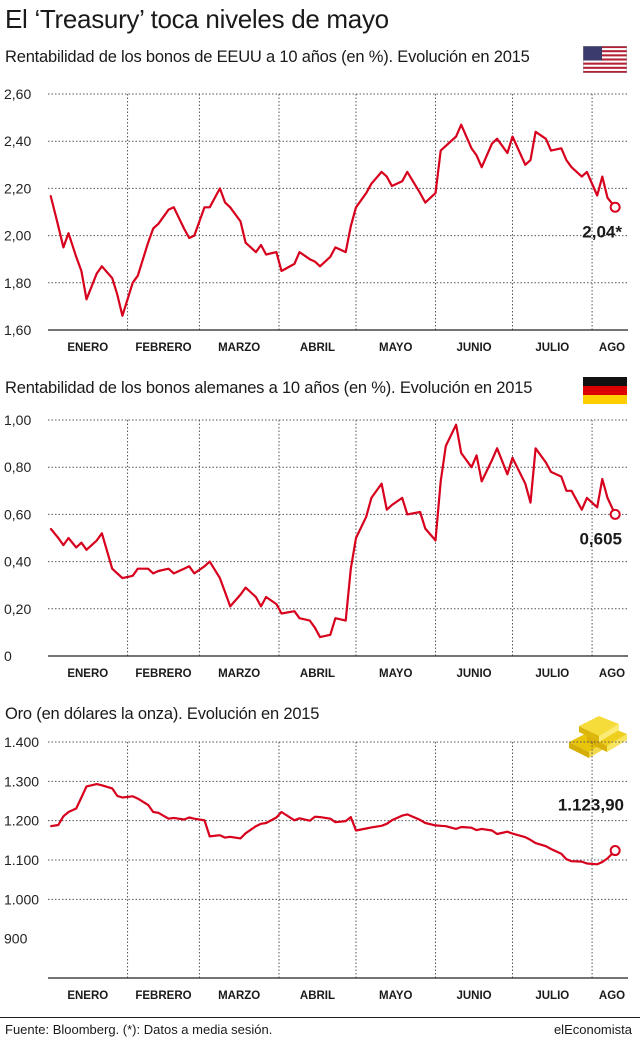 The height and width of the screenshot is (1043, 640). What do you see at coordinates (17, 188) in the screenshot?
I see `y-tick-label: 2,20` at bounding box center [17, 188].